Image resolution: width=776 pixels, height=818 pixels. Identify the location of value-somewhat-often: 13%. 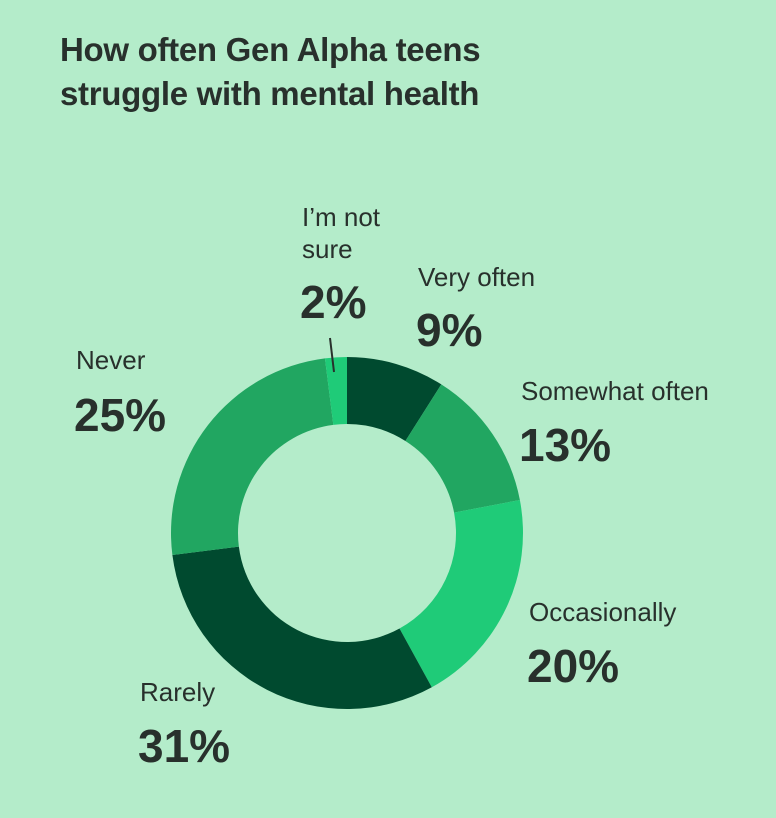
(565, 445).